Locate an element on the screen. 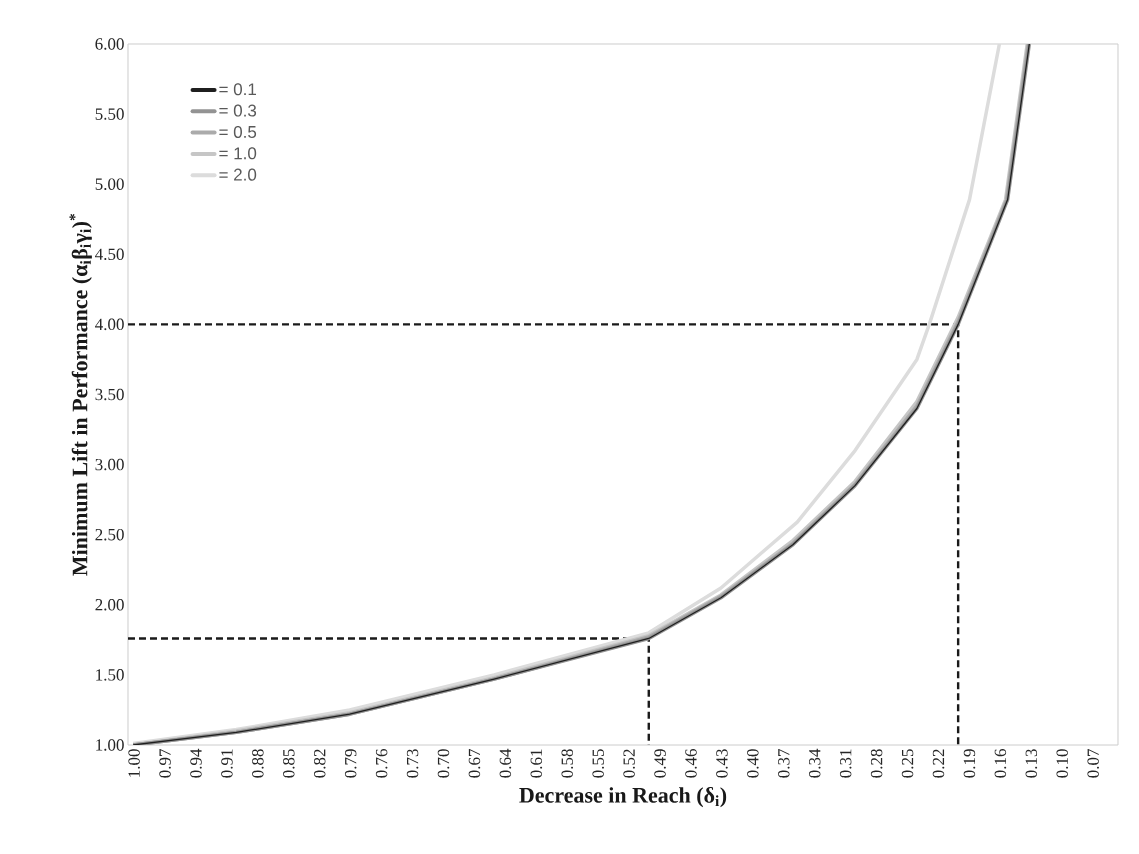 The height and width of the screenshot is (854, 1139). x-tick-label: 0.46 is located at coordinates (691, 763).